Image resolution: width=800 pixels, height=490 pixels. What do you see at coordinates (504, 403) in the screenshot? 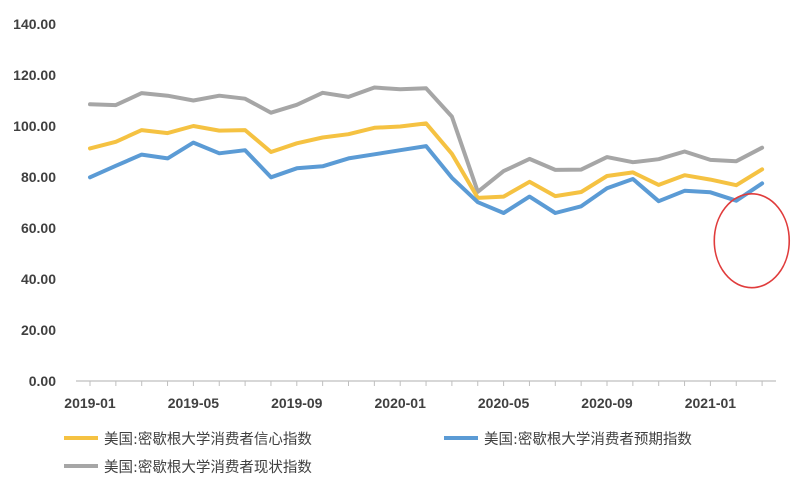
I see `x-tick-label: 2020-05` at bounding box center [504, 403].